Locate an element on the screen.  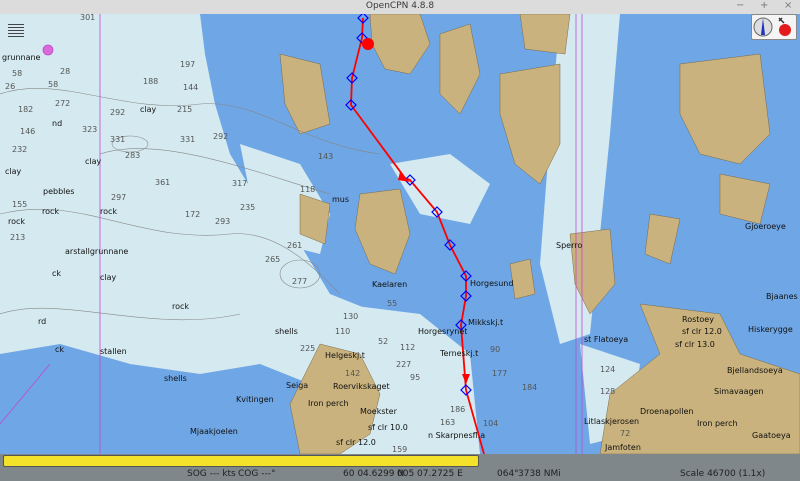
depth-sounding: 55 is located at coordinates (392, 303).